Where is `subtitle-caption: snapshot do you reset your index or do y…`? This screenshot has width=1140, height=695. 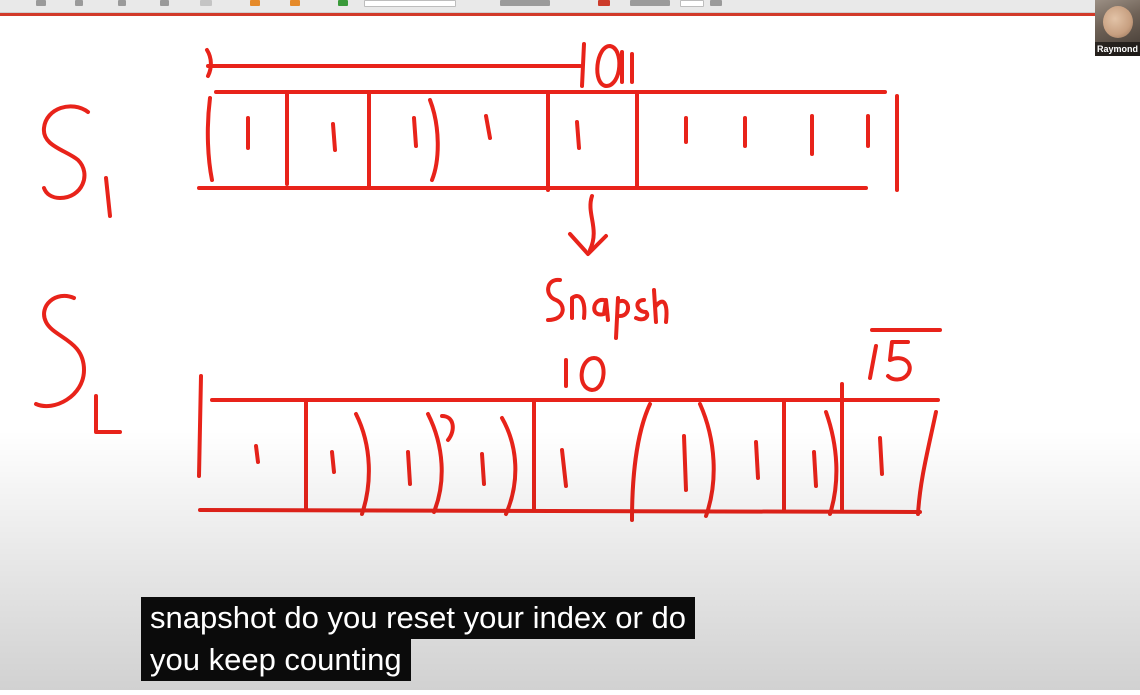 subtitle-caption: snapshot do you reset your index or do y… is located at coordinates (418, 639).